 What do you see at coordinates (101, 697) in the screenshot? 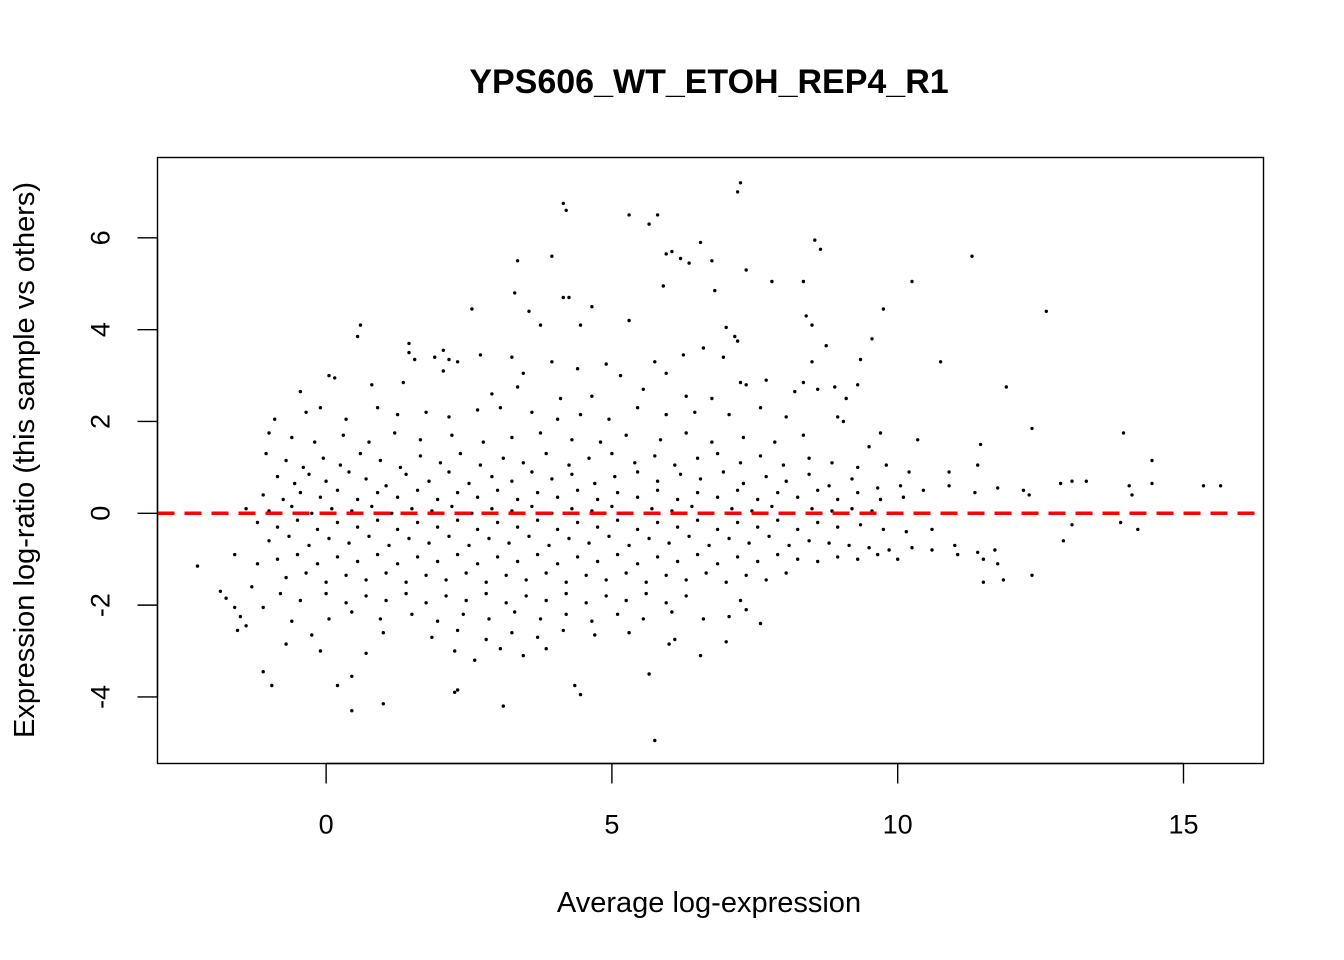
I see `y-tick-label: -4` at bounding box center [101, 697].